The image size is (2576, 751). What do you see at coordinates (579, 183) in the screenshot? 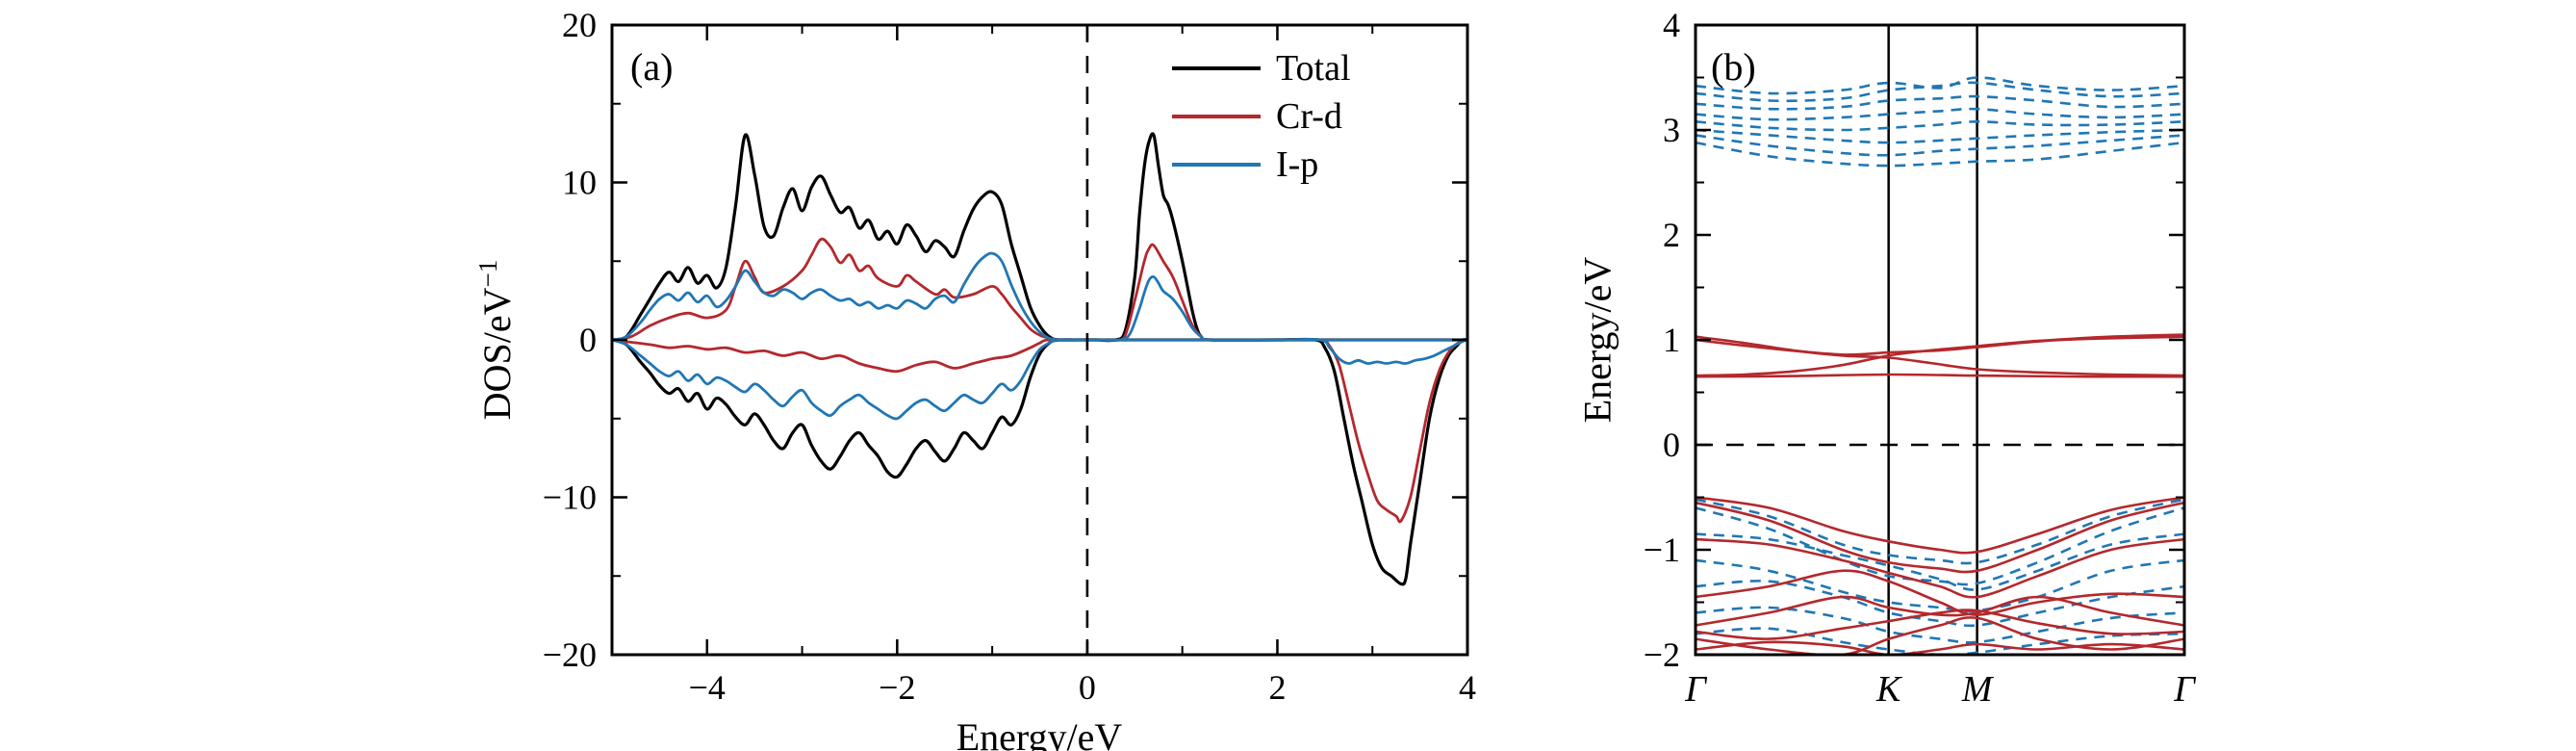
I see `svg-text: 10` at bounding box center [579, 183].